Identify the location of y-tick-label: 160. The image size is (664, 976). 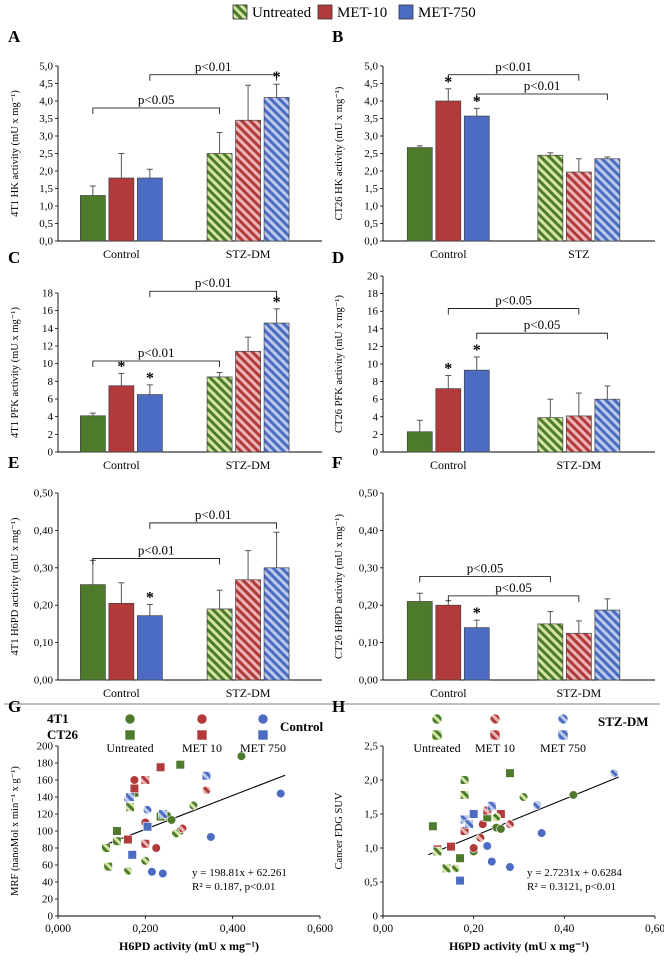
(45, 781).